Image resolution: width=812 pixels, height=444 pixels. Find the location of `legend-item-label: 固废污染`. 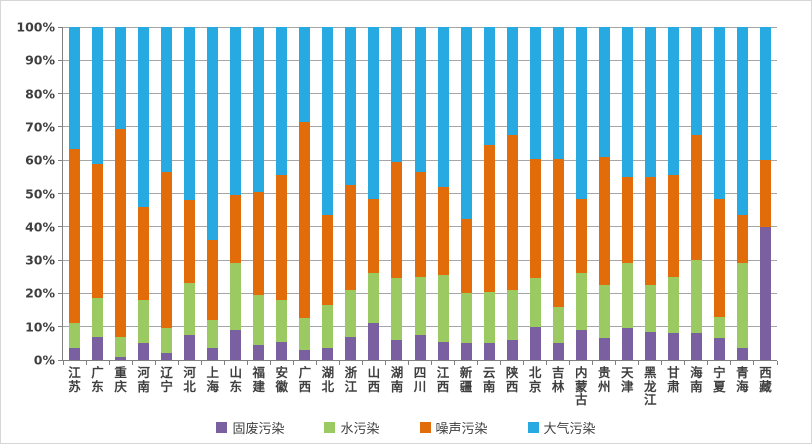

legend-item-label: 固废污染 is located at coordinates (258, 429).